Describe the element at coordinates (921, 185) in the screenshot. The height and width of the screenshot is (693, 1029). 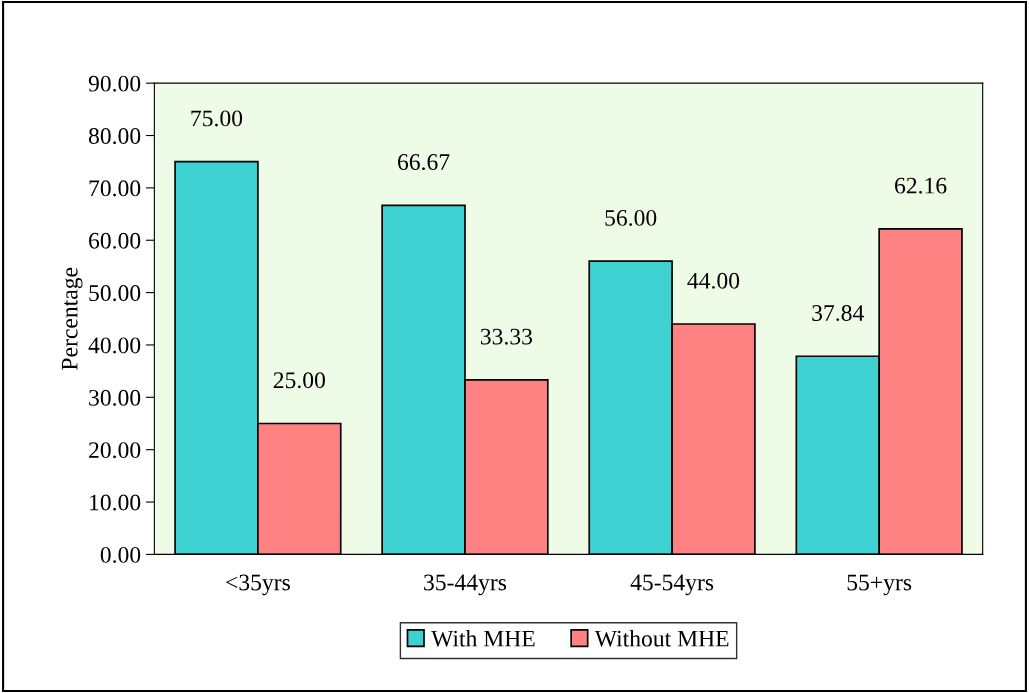
I see `data-label: 62.16` at that location.